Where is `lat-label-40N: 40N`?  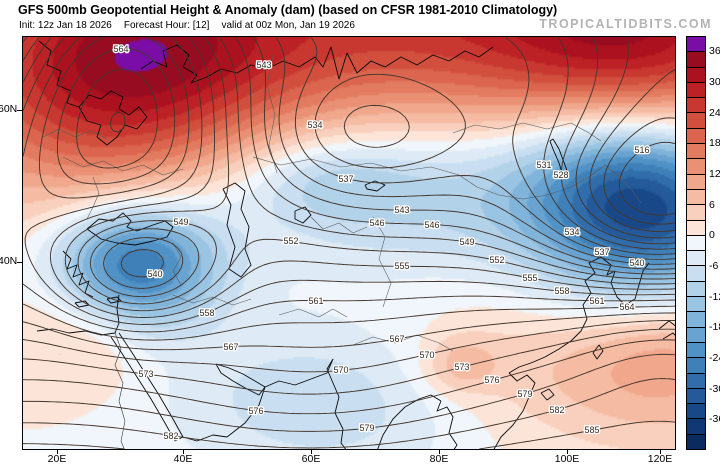 lat-label-40N: 40N is located at coordinates (9, 261).